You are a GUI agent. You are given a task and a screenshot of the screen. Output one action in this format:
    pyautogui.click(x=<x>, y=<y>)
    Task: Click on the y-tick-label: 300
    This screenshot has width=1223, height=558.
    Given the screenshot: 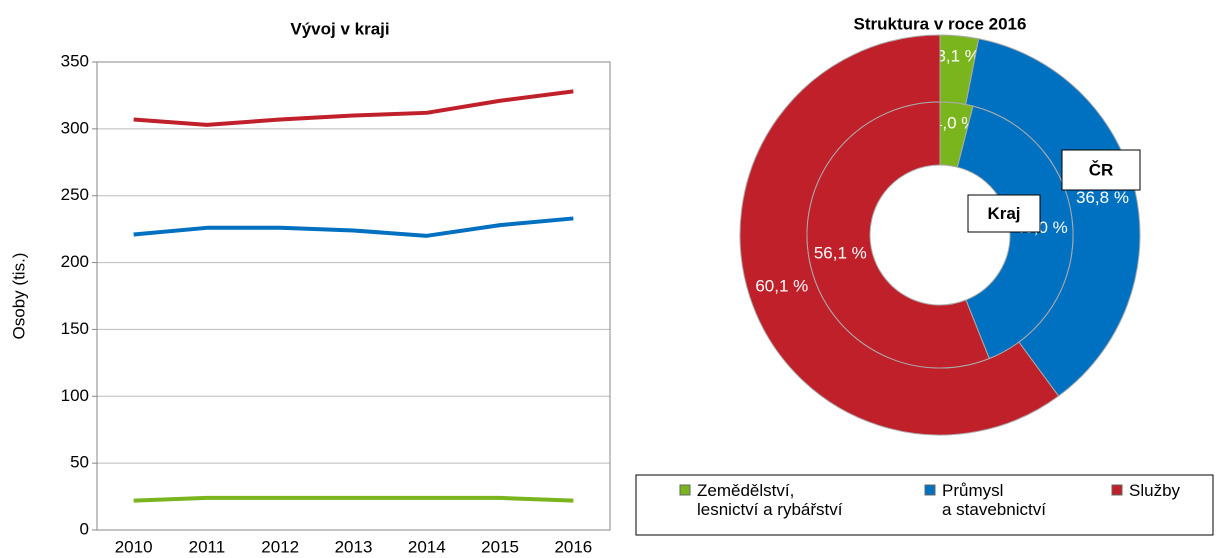 What is the action you would take?
    pyautogui.click(x=75, y=127)
    